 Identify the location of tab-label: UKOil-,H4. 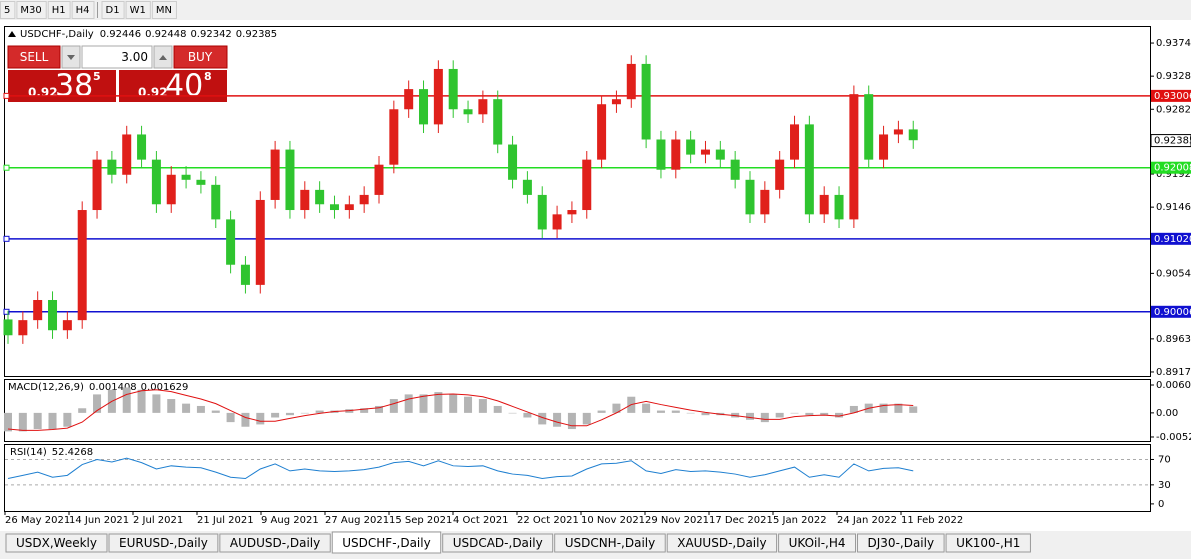
(817, 543).